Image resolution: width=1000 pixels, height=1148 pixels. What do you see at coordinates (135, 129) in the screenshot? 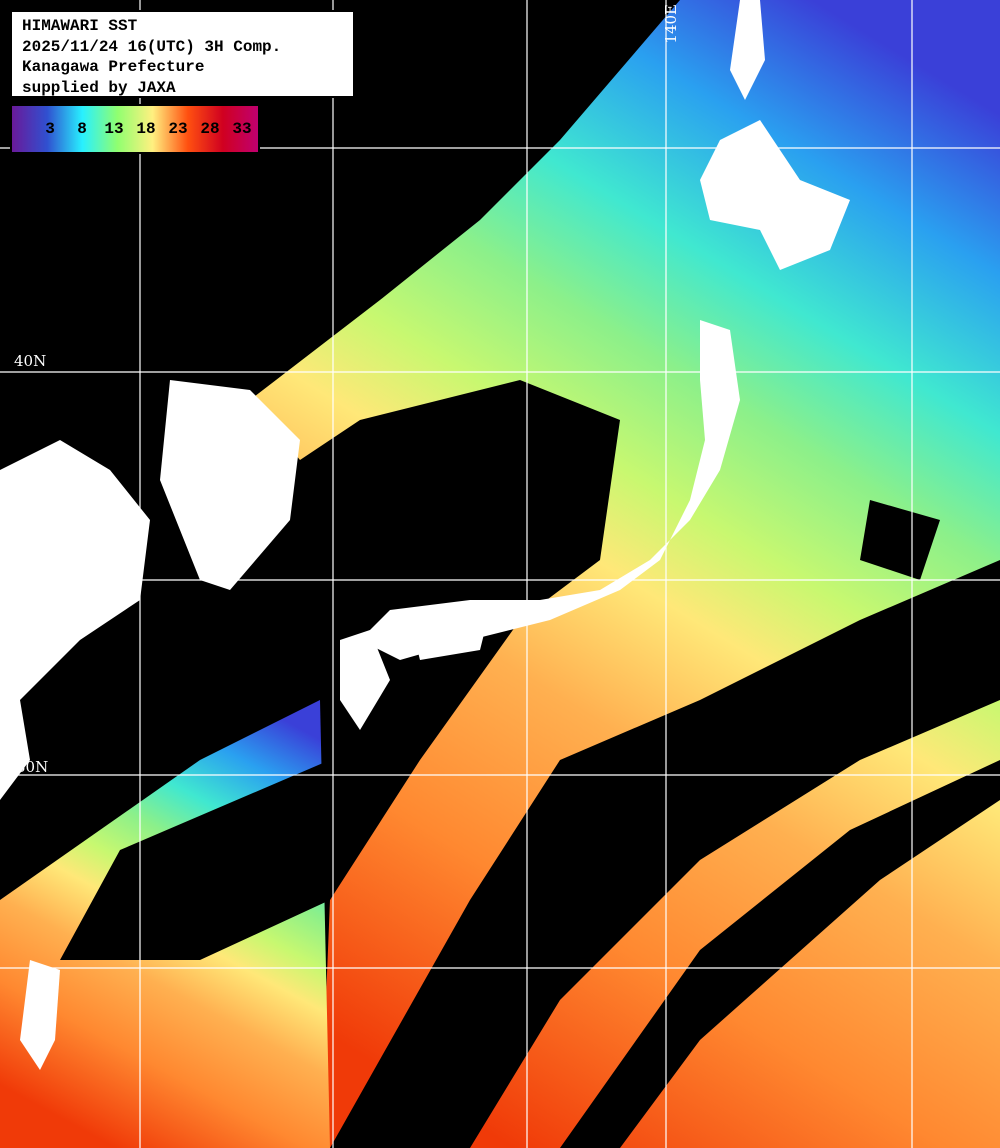
I see `color-scale-legend: 3 8 13 18 23 28 33` at bounding box center [135, 129].